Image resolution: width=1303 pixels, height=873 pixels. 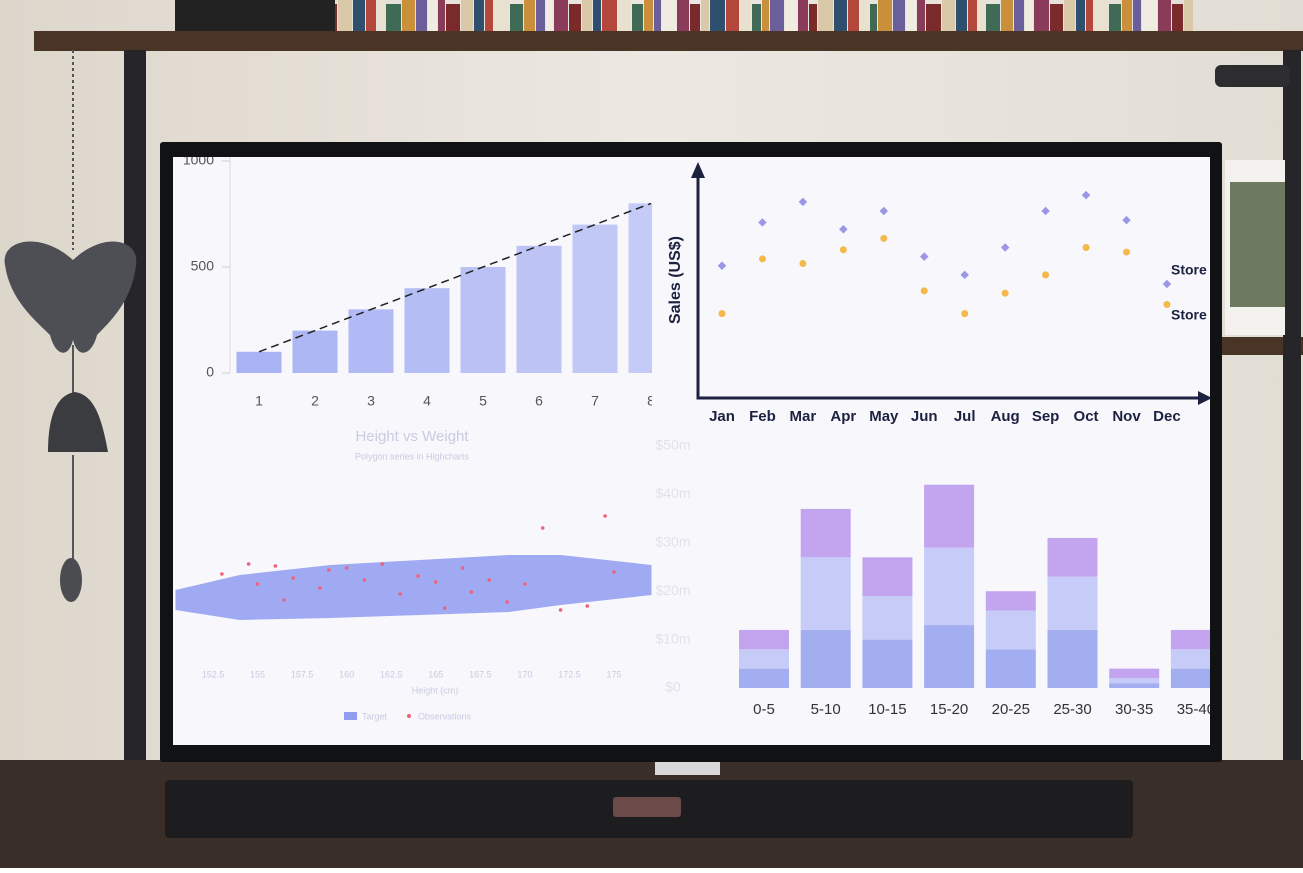 I want to click on chime, so click(x=71, y=580).